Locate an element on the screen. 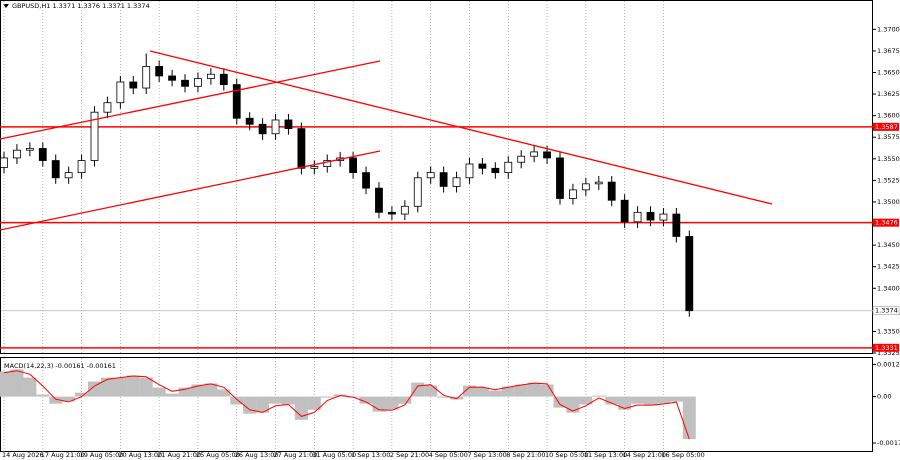 The height and width of the screenshot is (460, 900). y-tick-label: 1.3325 is located at coordinates (888, 353).